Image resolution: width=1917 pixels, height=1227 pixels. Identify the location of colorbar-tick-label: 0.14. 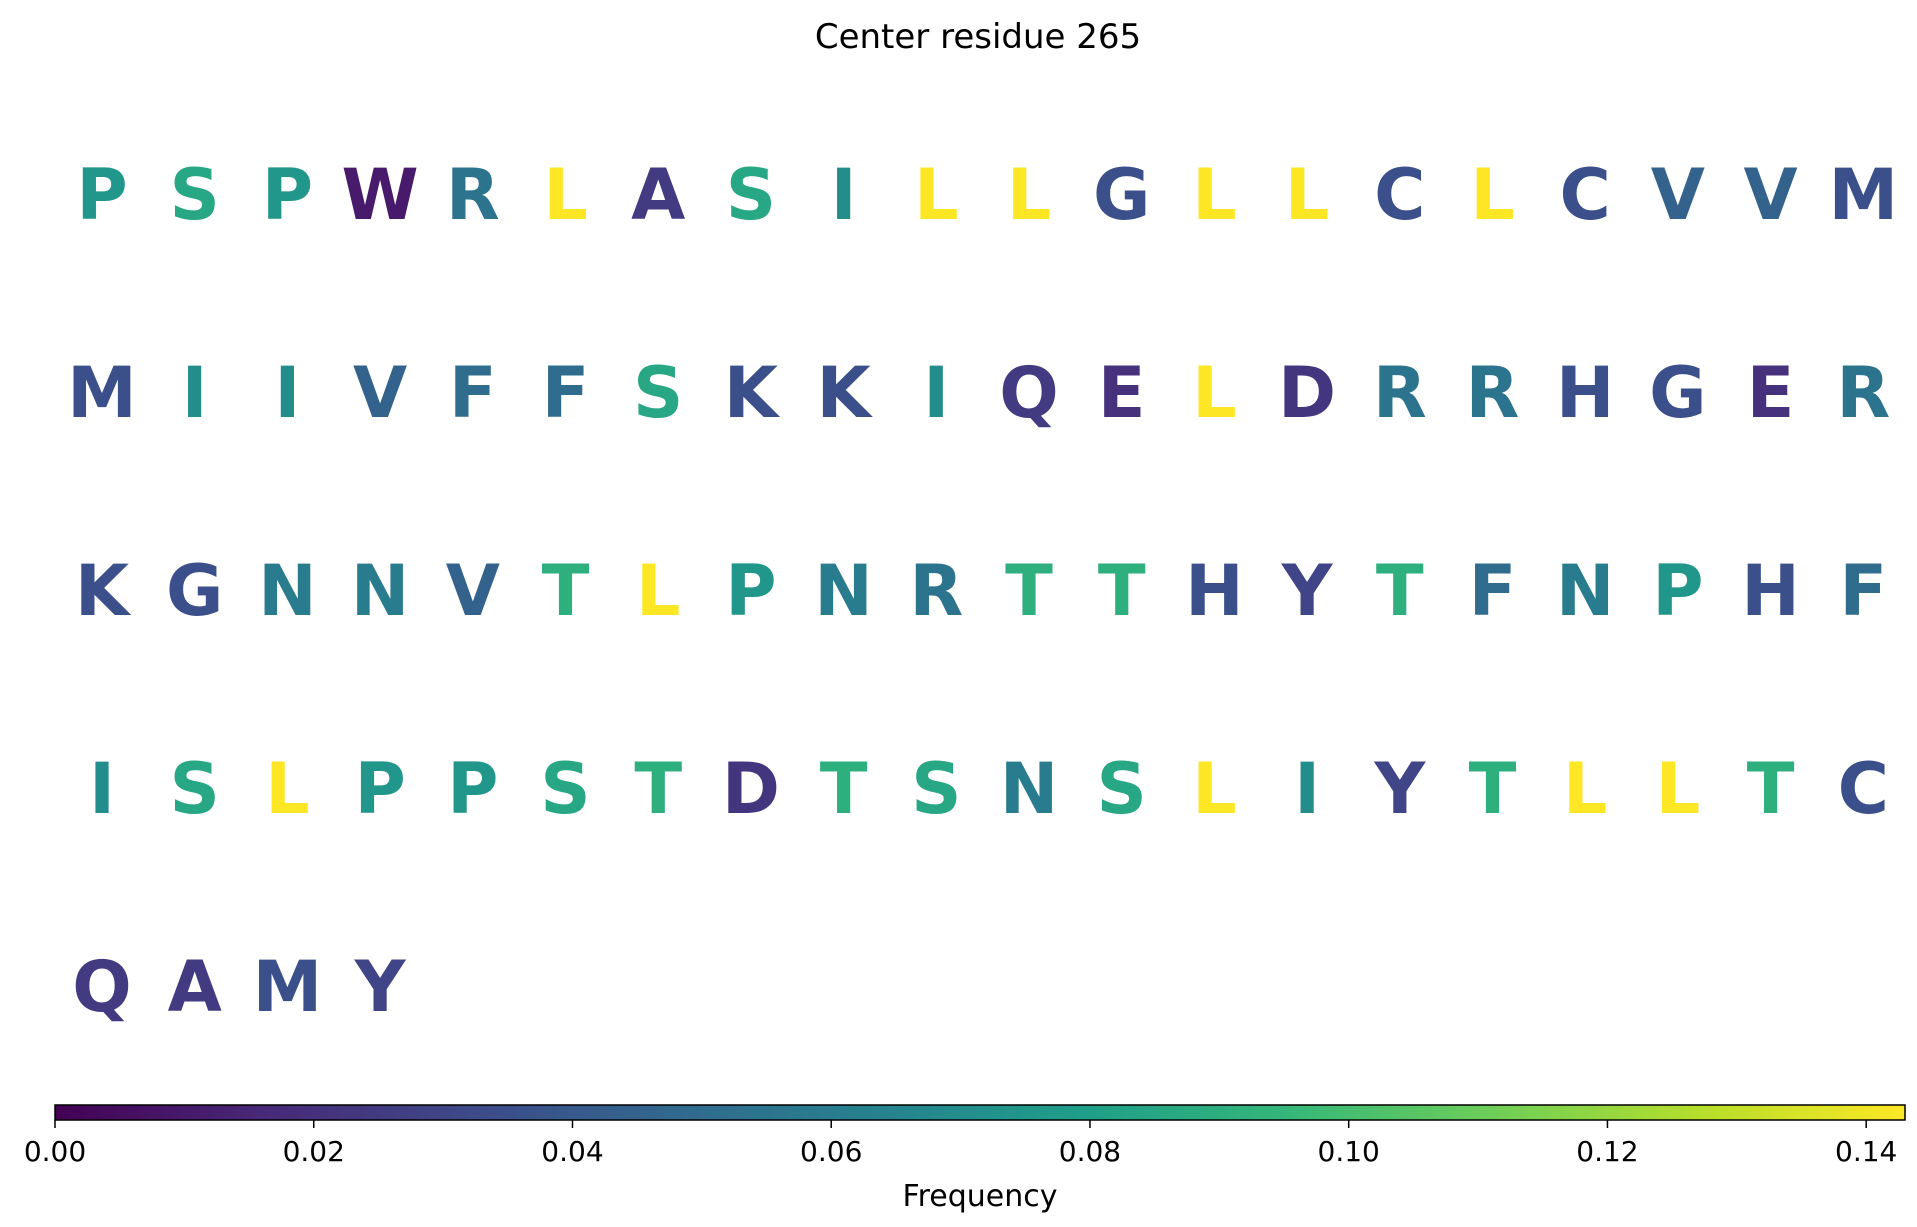
(1866, 1151).